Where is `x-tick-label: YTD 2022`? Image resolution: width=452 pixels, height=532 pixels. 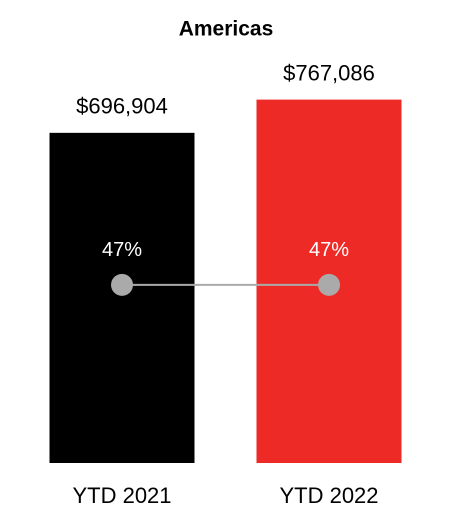 x-tick-label: YTD 2022 is located at coordinates (328, 495).